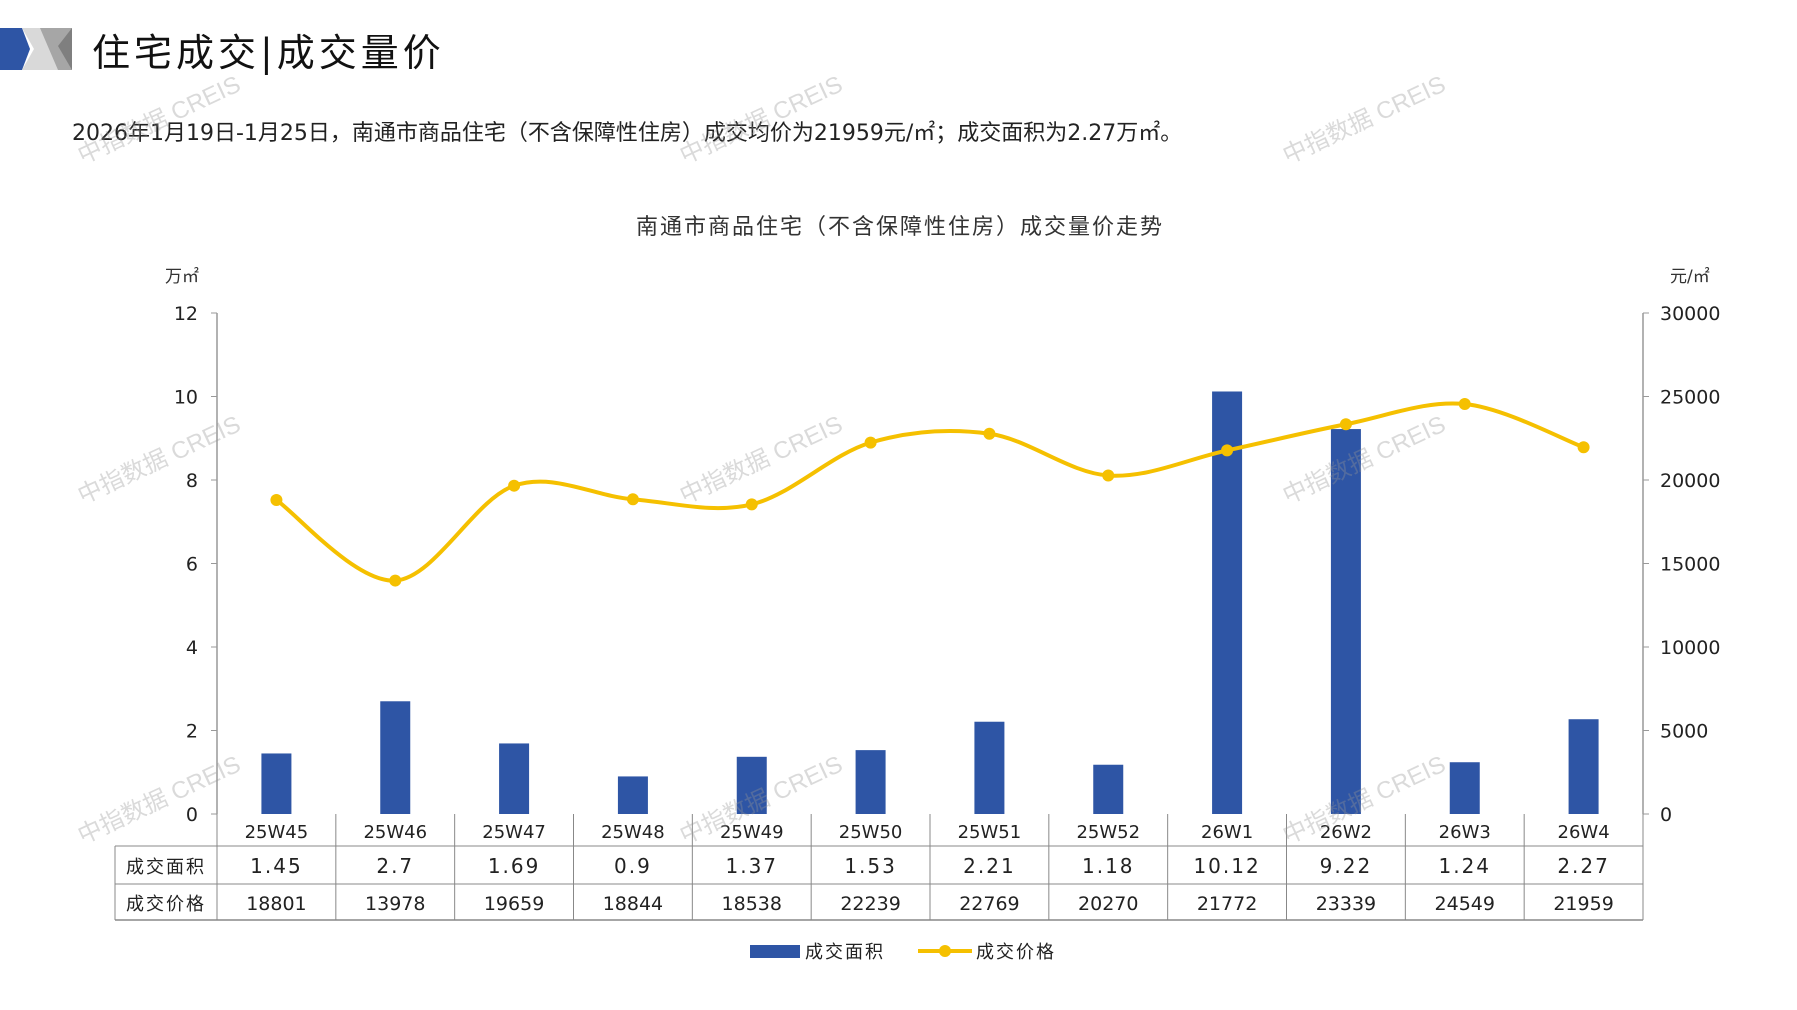 The height and width of the screenshot is (1010, 1797). What do you see at coordinates (900, 227) in the screenshot?
I see `chart-title: 南通市商品住宅（不含保障性住房）成交量价走势` at bounding box center [900, 227].